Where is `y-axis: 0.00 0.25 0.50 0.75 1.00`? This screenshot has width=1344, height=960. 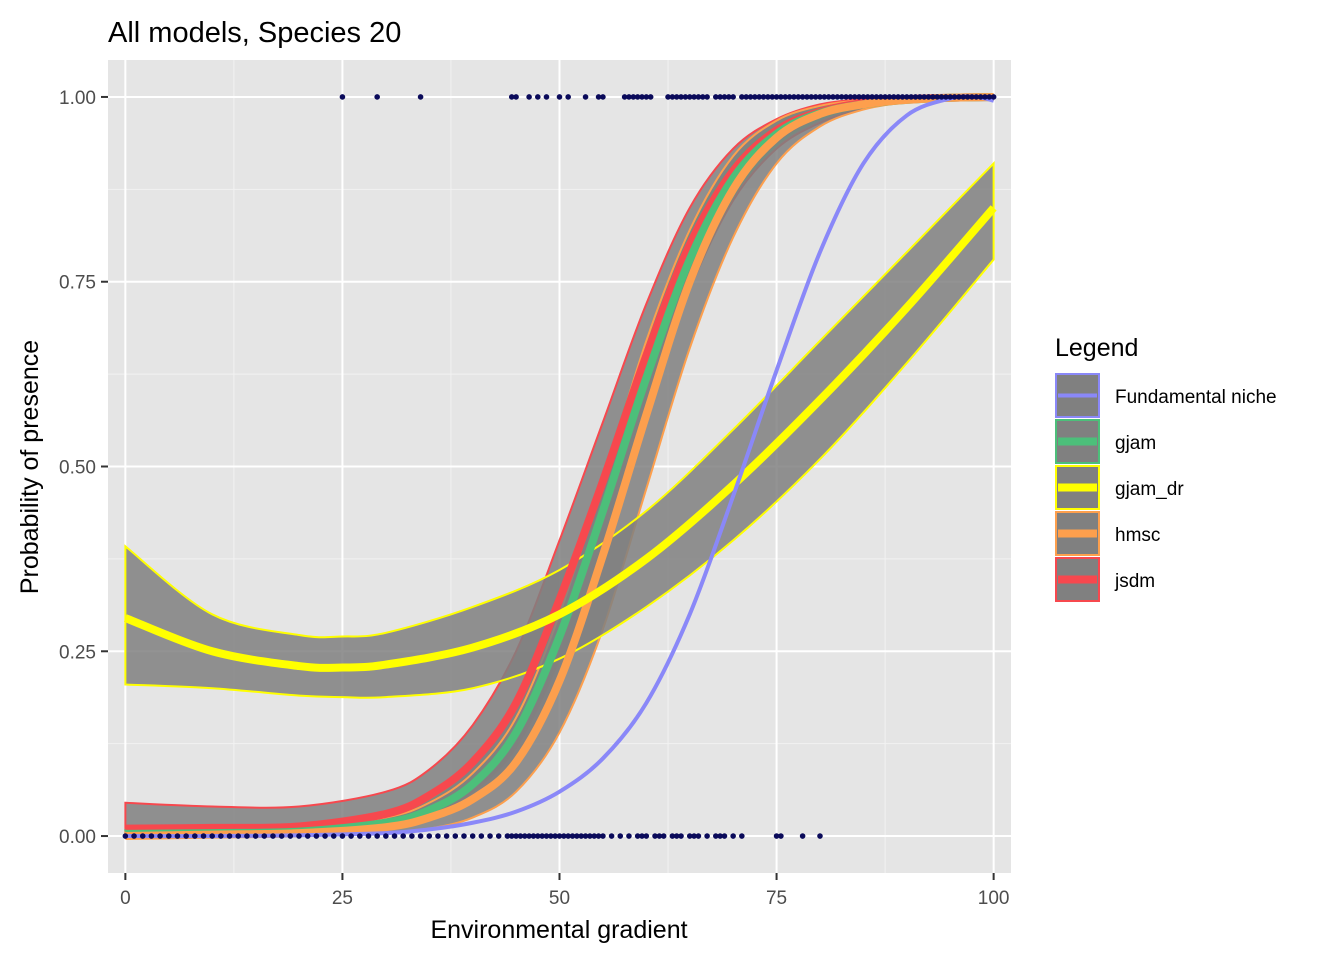
y-axis: 0.00 0.25 0.50 0.75 1.00 is located at coordinates (83, 468).